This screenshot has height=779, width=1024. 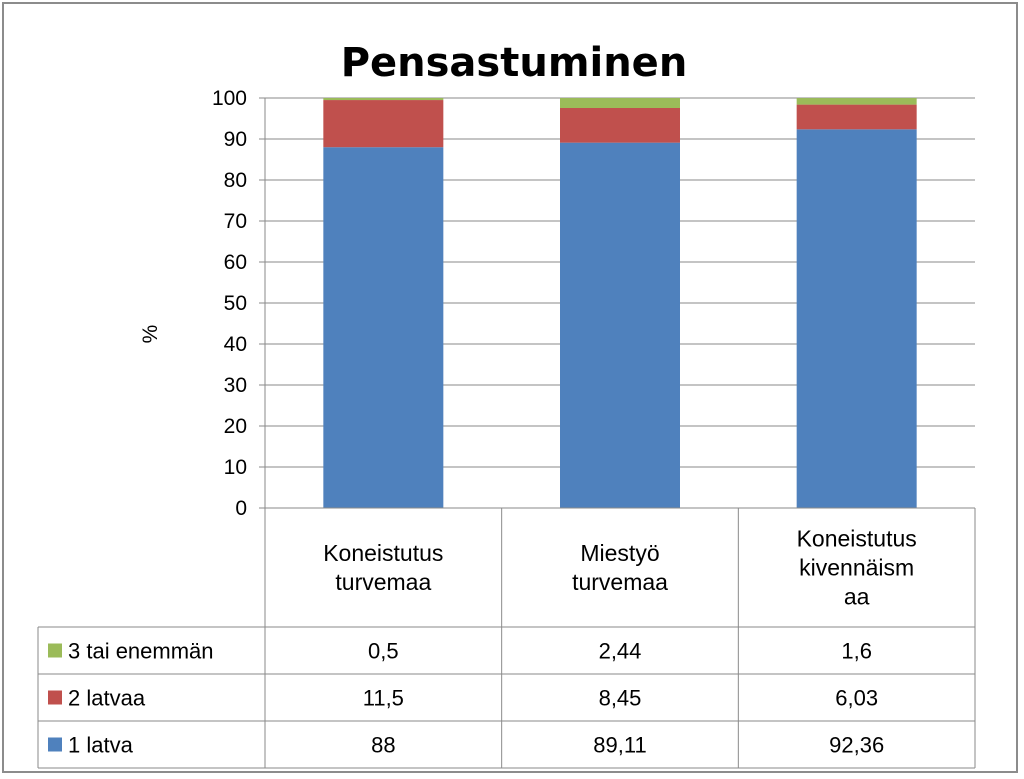 I want to click on legend-label: 2 latvaa, so click(x=107, y=698).